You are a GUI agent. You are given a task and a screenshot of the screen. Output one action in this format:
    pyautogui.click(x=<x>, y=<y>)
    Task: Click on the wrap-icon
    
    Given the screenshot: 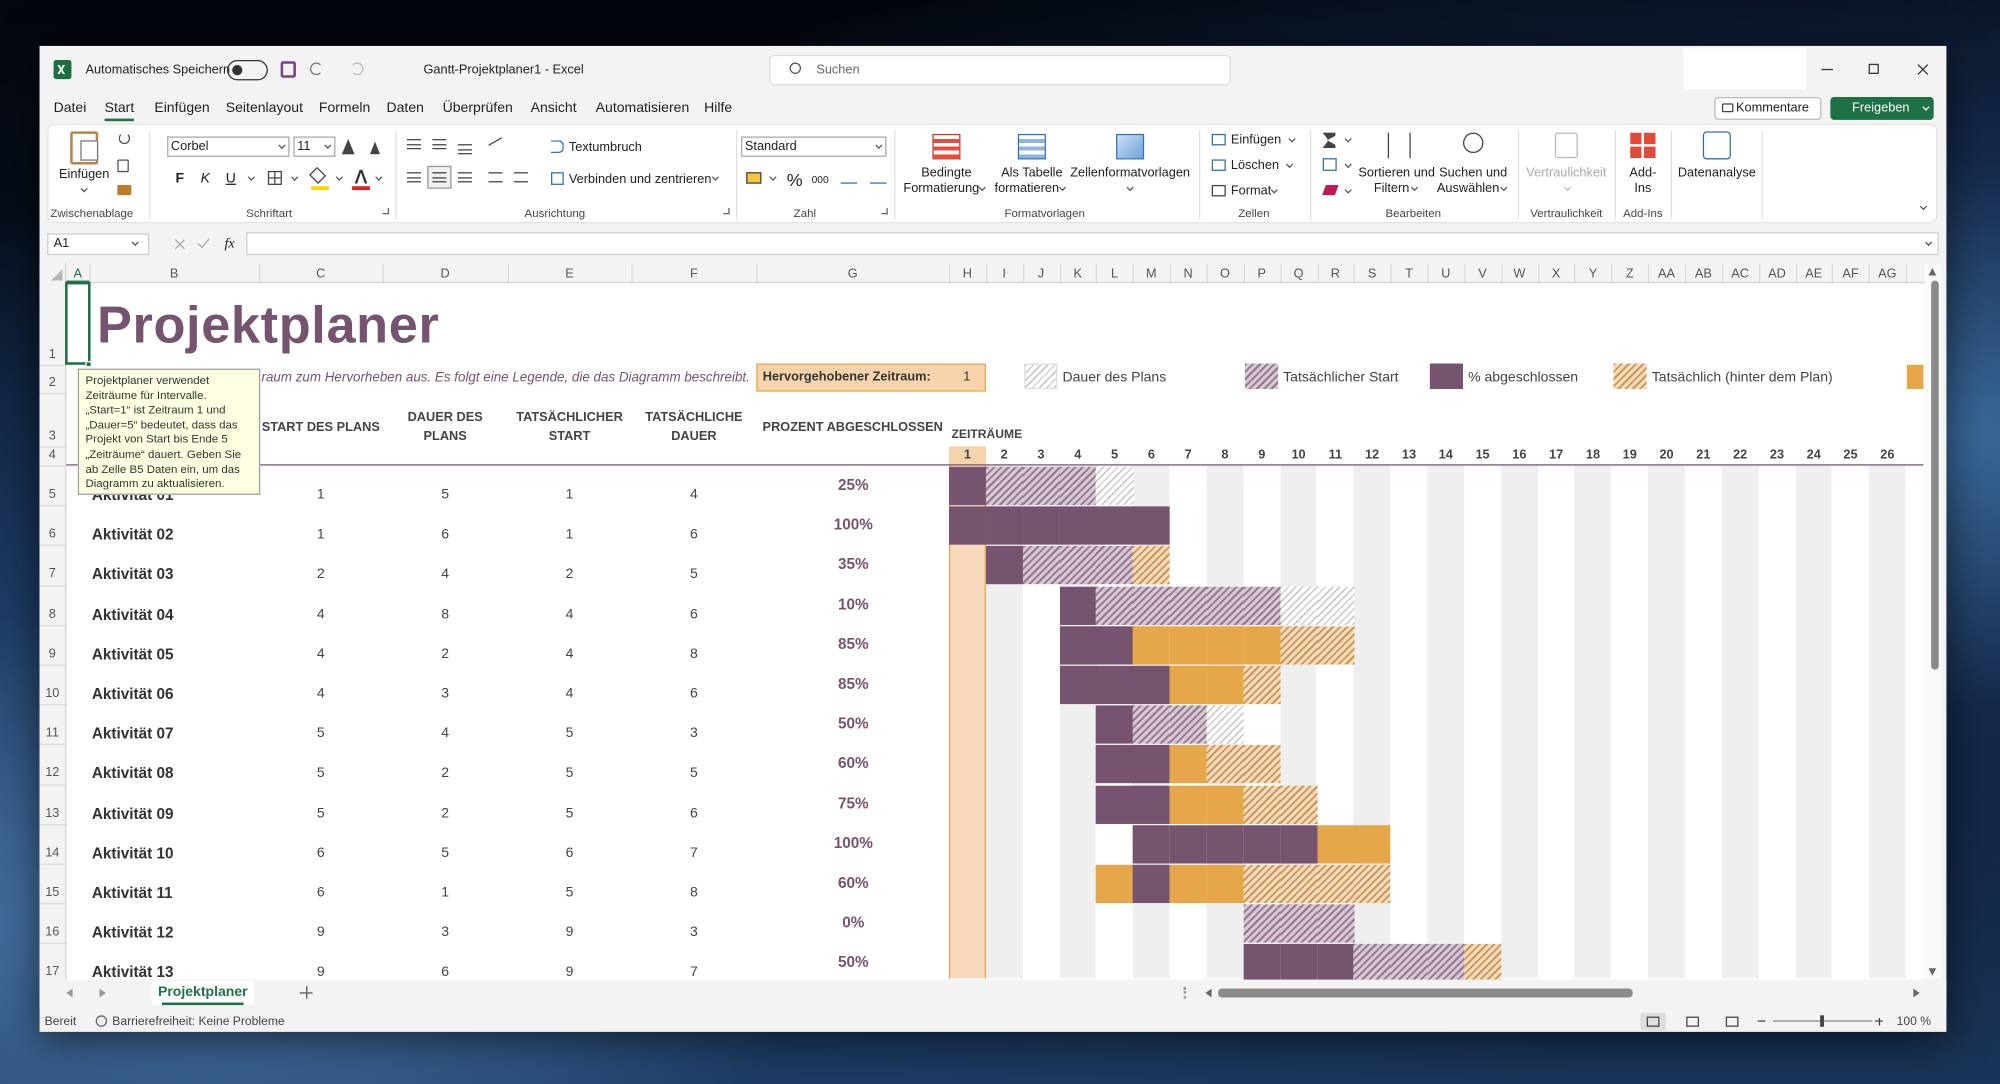 What is the action you would take?
    pyautogui.click(x=557, y=147)
    